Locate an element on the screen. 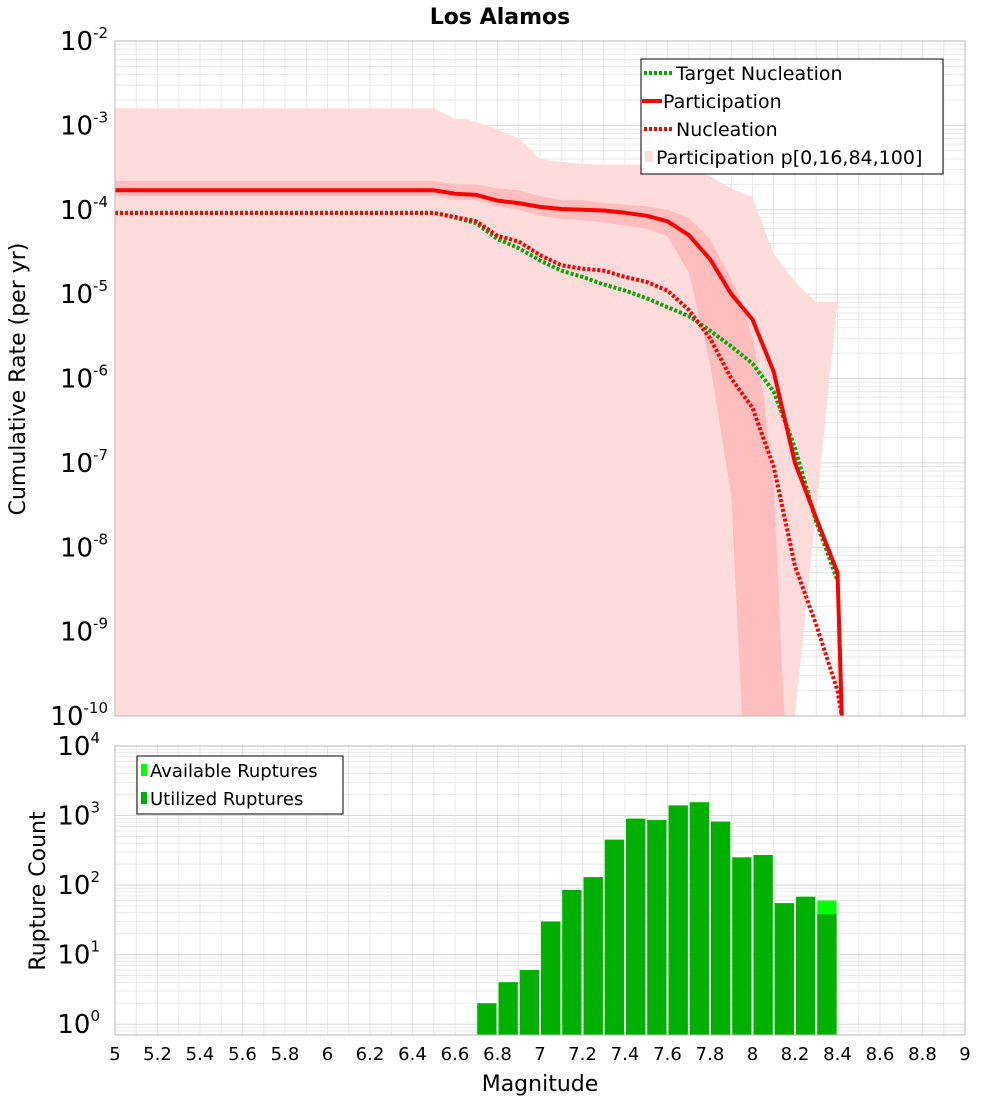 This screenshot has width=1000, height=1100. count-y-ticks: 10⁴ 10³ 10² 10¹ 10⁰ is located at coordinates (78, 884).